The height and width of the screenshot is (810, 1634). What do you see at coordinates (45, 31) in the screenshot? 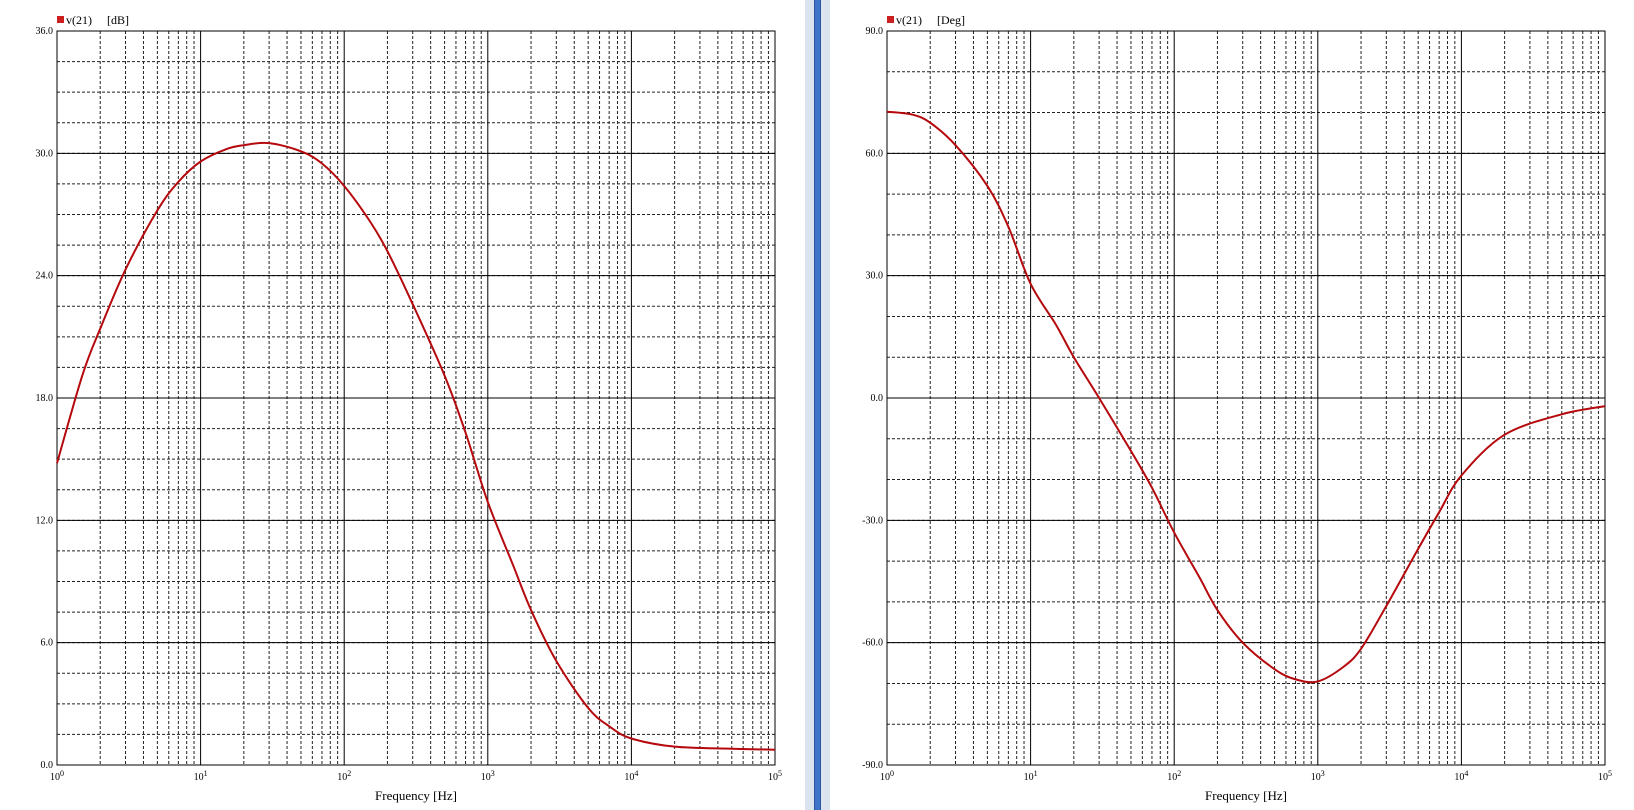
I see `y-tick-label: 36.0` at bounding box center [45, 31].